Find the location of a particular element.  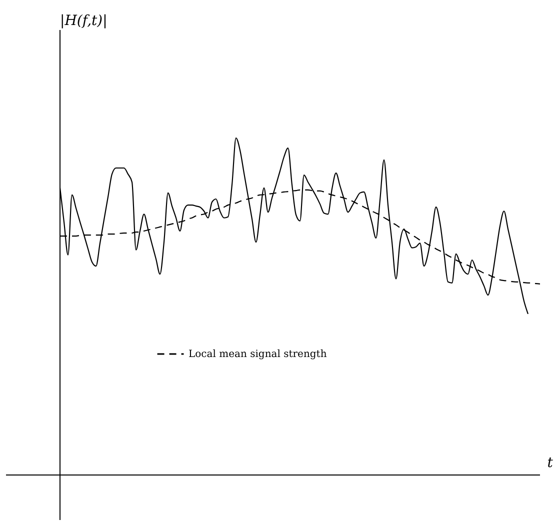

legend-label: Local mean signal strength is located at coordinates (258, 354).